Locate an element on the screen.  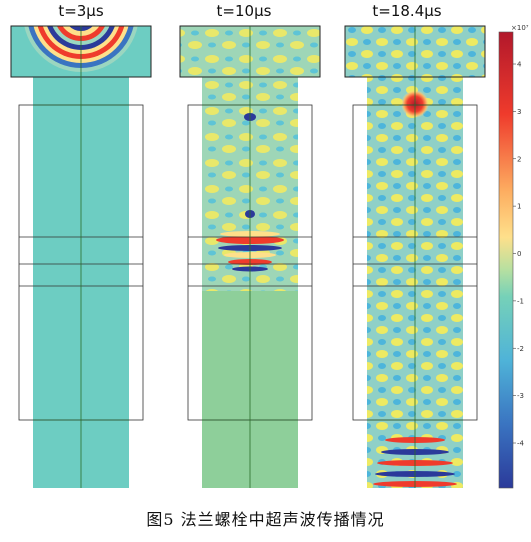
colorbar-tick-label: 2 is located at coordinates (519, 159).